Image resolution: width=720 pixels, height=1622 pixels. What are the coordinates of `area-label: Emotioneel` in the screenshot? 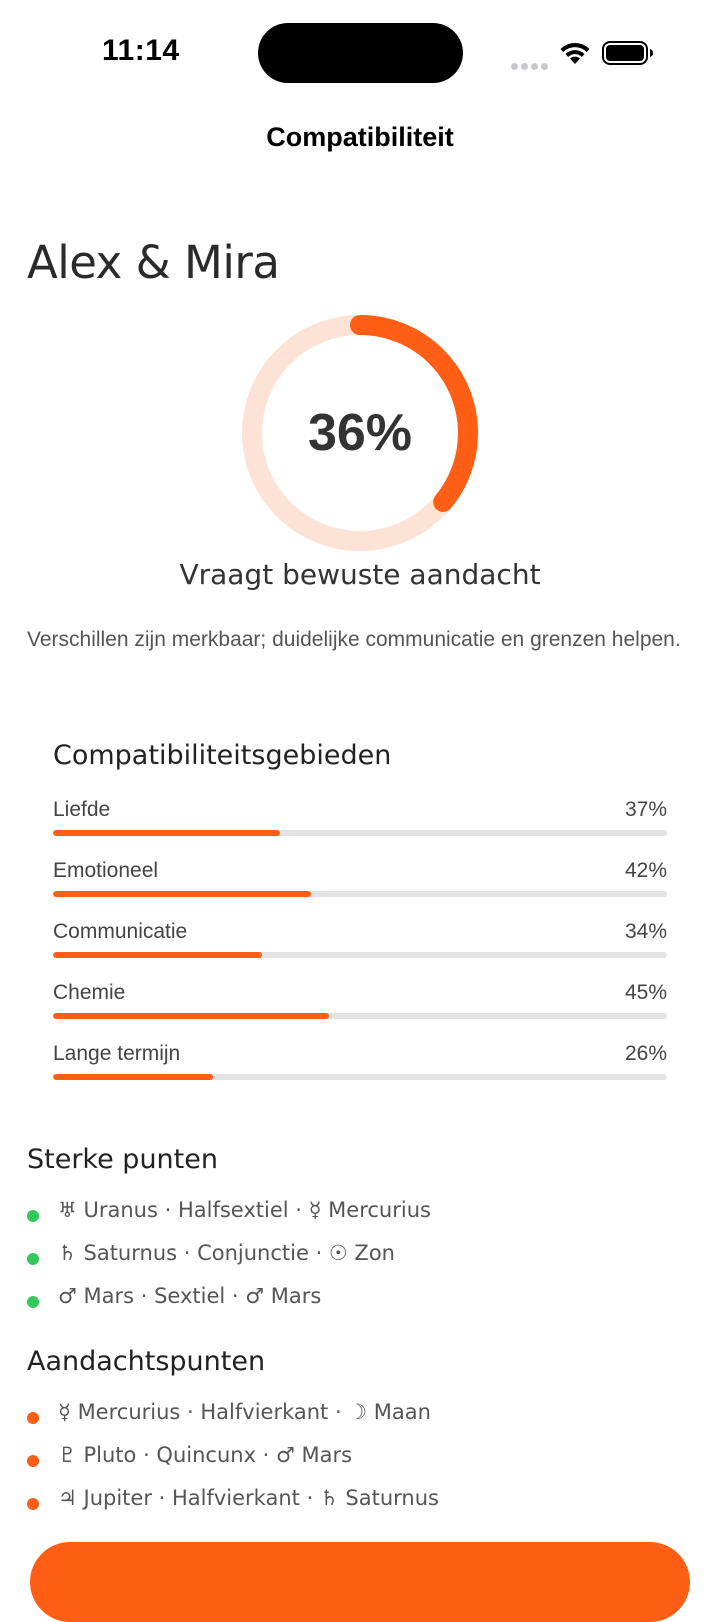 It's located at (106, 870).